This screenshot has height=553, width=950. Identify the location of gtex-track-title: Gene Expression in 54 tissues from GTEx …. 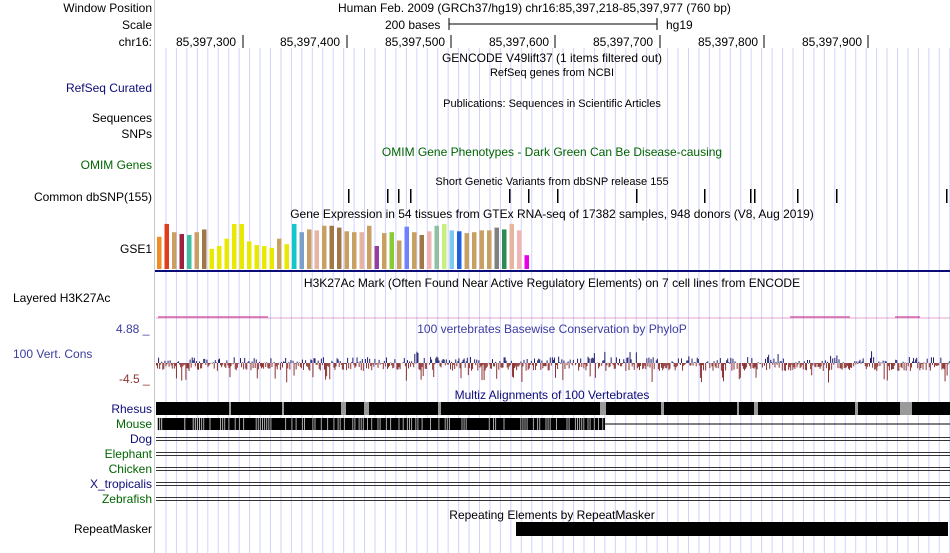
(552, 214).